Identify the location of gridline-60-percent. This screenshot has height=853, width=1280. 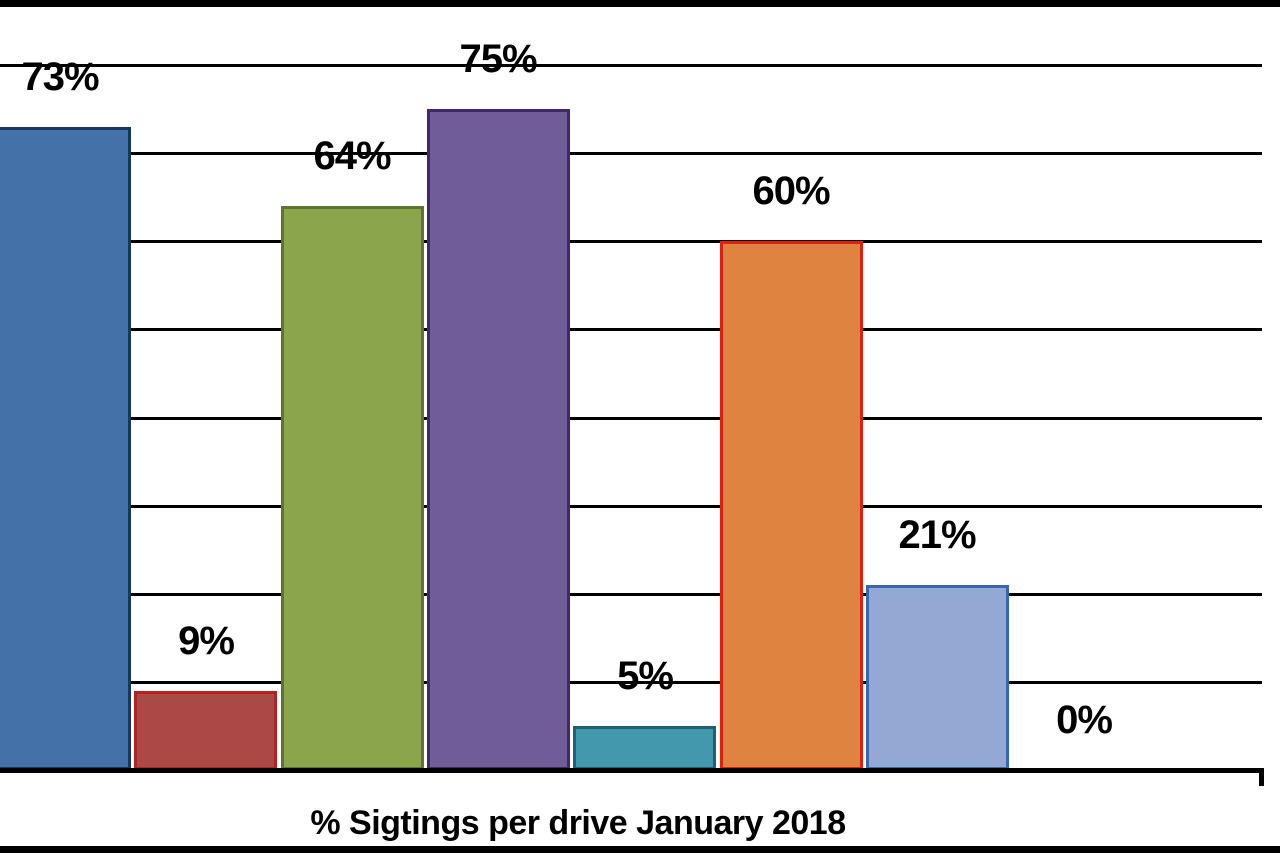
(631, 241).